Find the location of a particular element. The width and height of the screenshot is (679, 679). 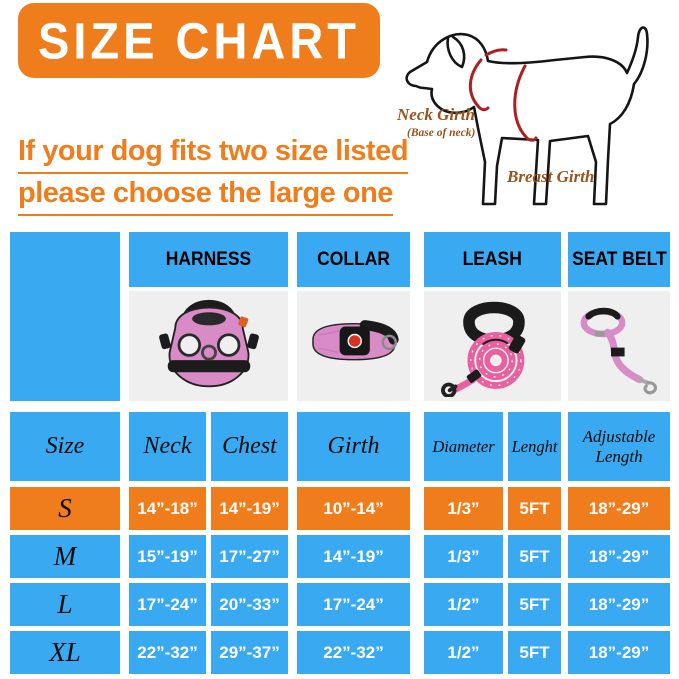

seatbelt-icon is located at coordinates (619, 351).